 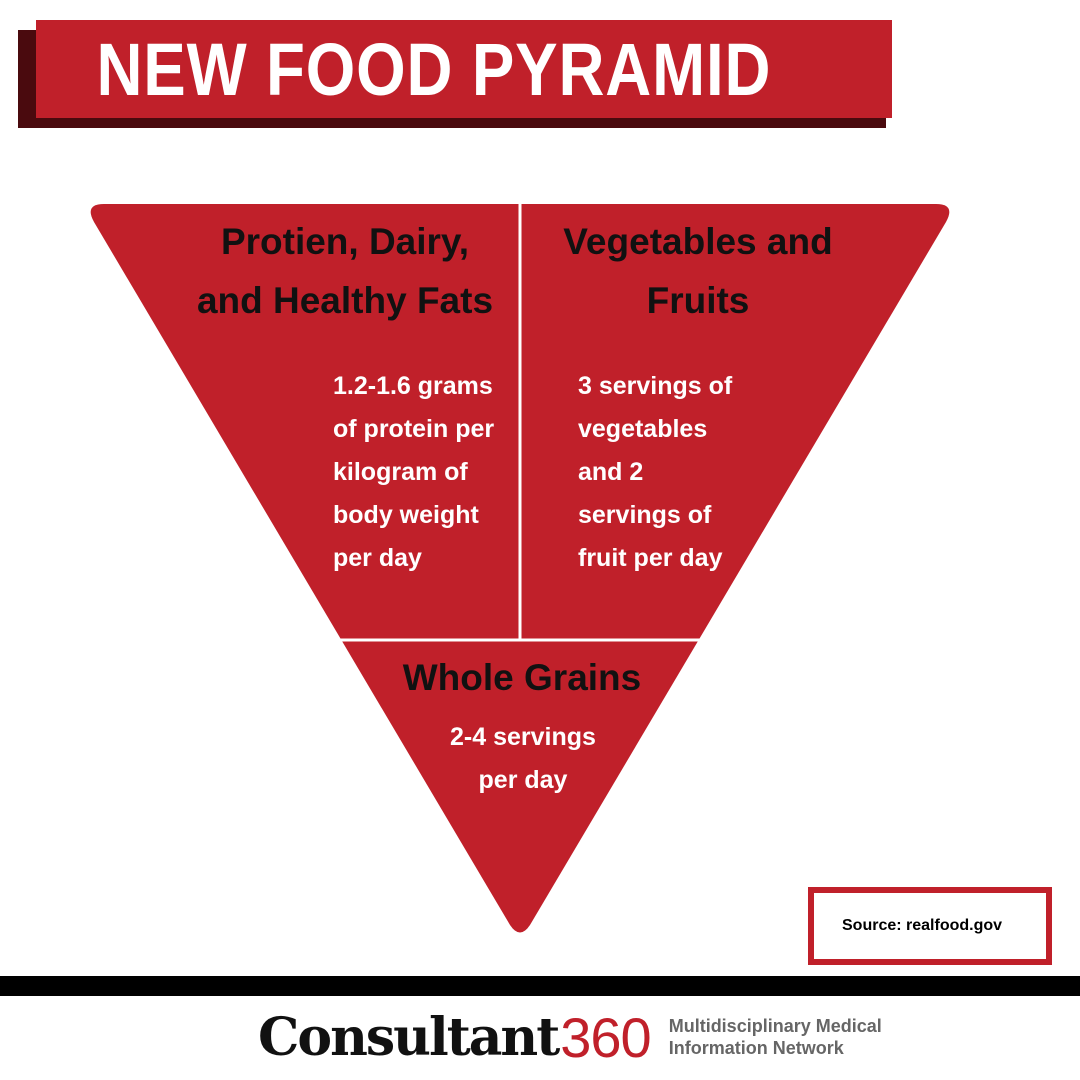 What do you see at coordinates (698, 300) in the screenshot?
I see `label-line: Fruits` at bounding box center [698, 300].